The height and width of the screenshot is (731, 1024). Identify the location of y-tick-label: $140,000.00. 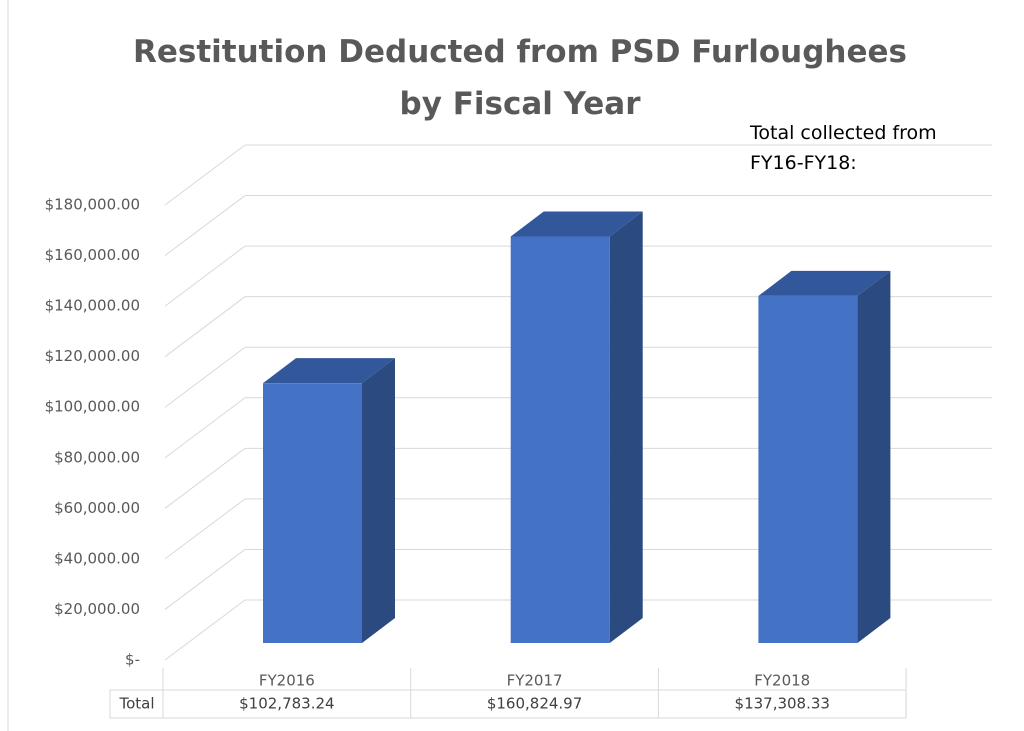
(92, 306).